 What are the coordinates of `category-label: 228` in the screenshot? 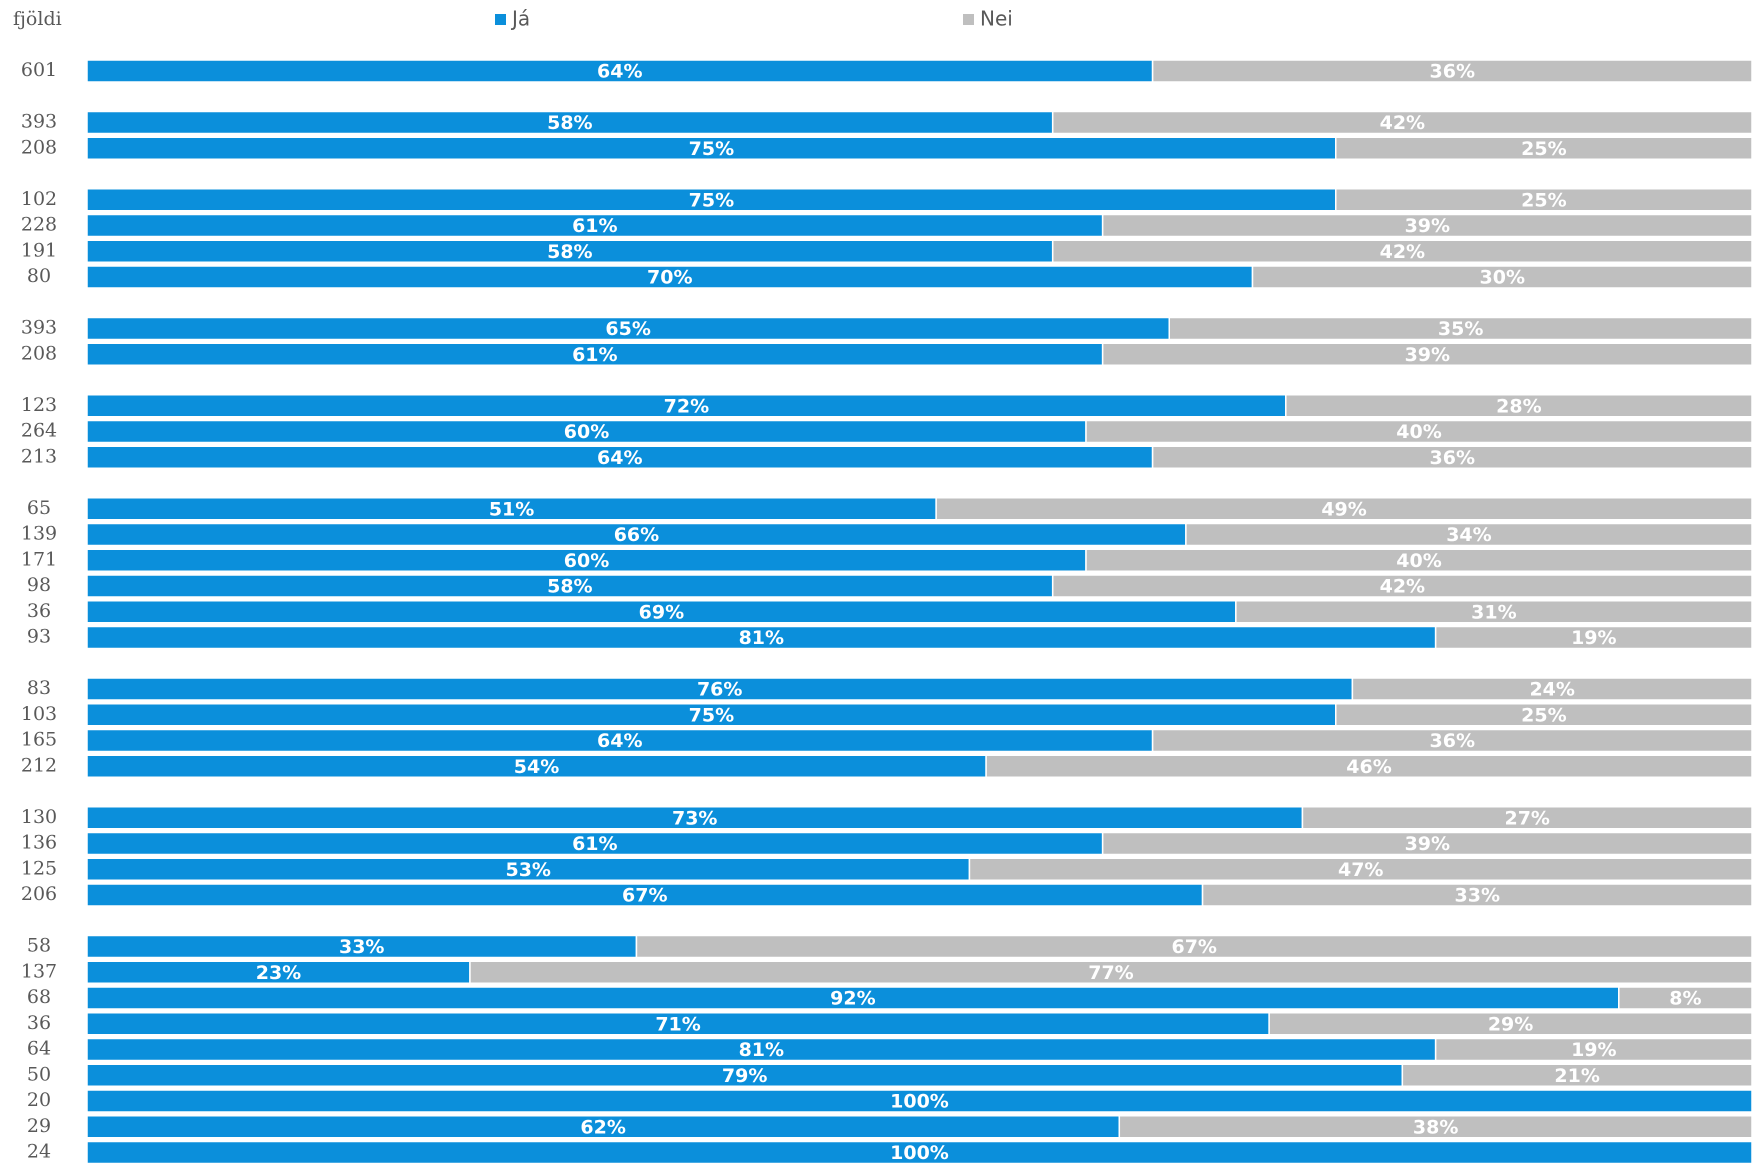 It's located at (39, 225).